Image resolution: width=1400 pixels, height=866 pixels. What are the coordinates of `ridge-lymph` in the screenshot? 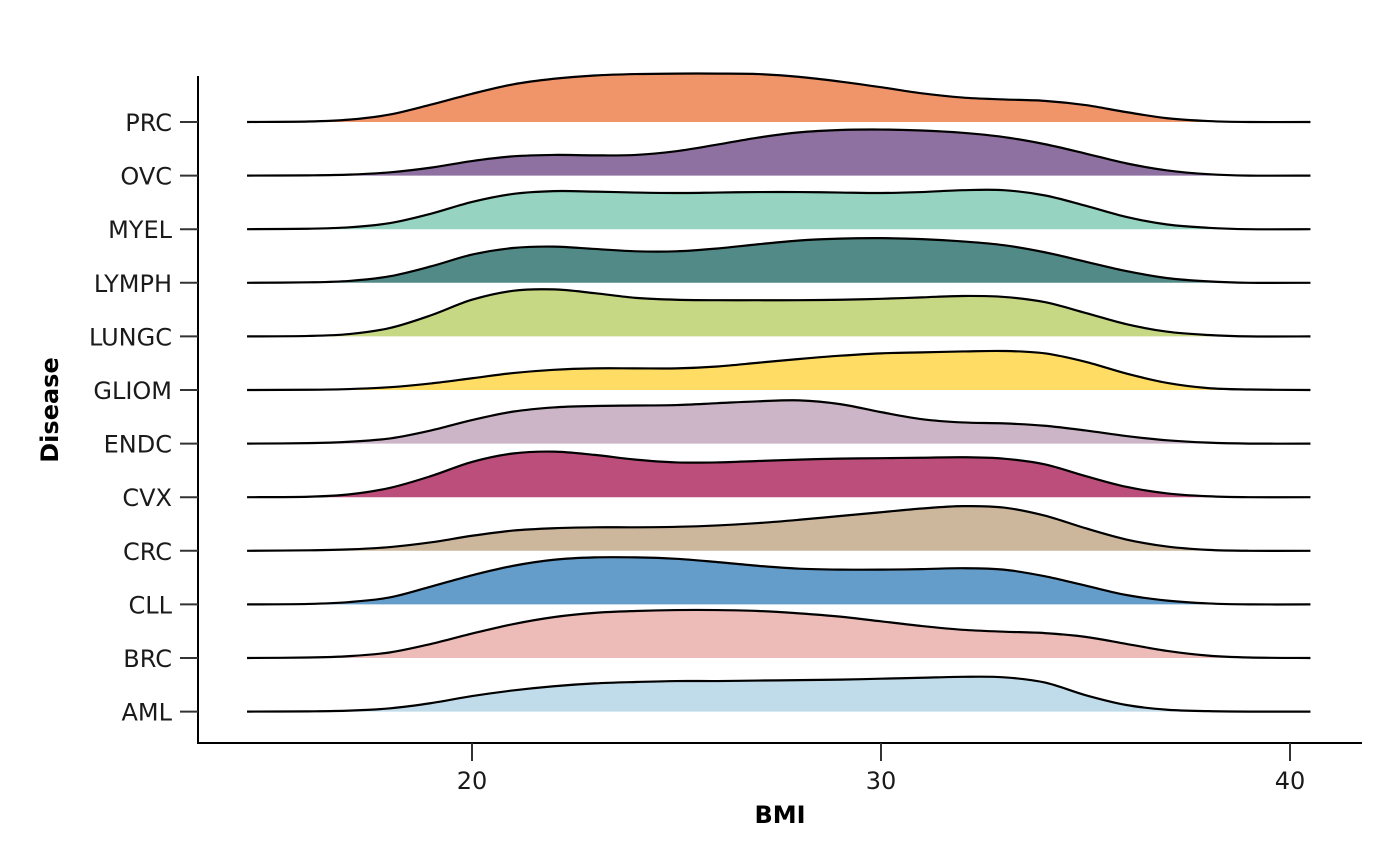 It's located at (779, 261).